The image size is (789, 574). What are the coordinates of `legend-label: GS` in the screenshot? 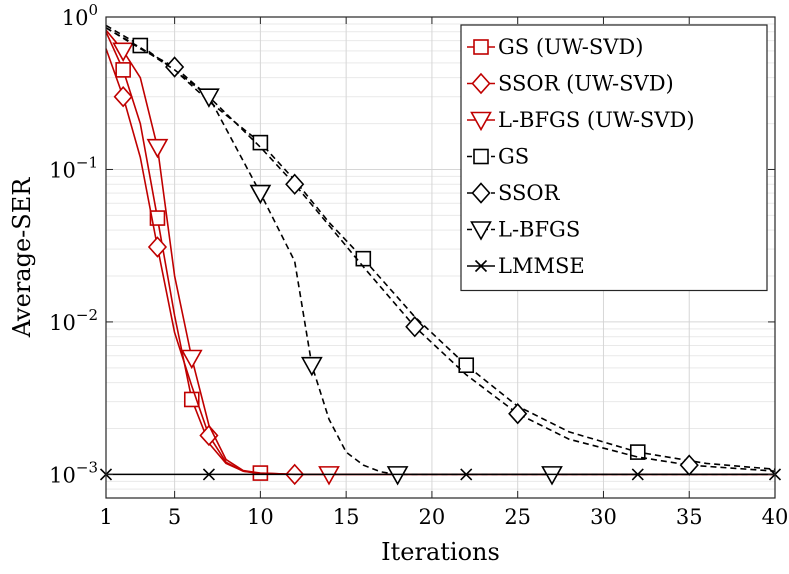 It's located at (513, 157).